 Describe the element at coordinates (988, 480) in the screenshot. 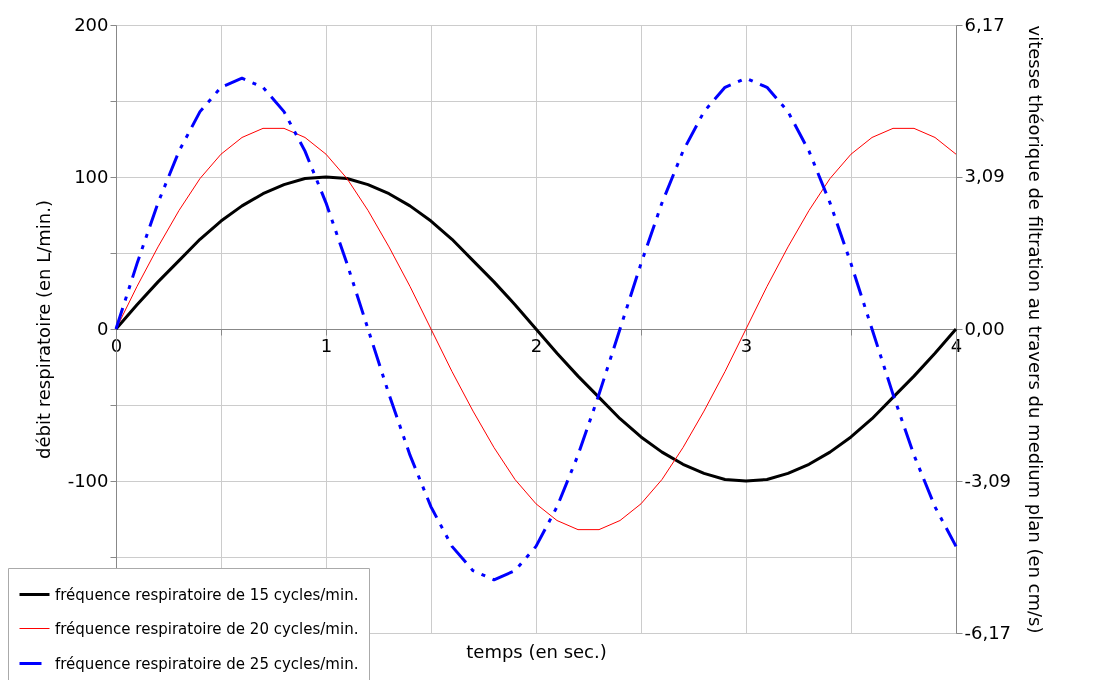

I see `y2-tick-label: -3,09` at that location.